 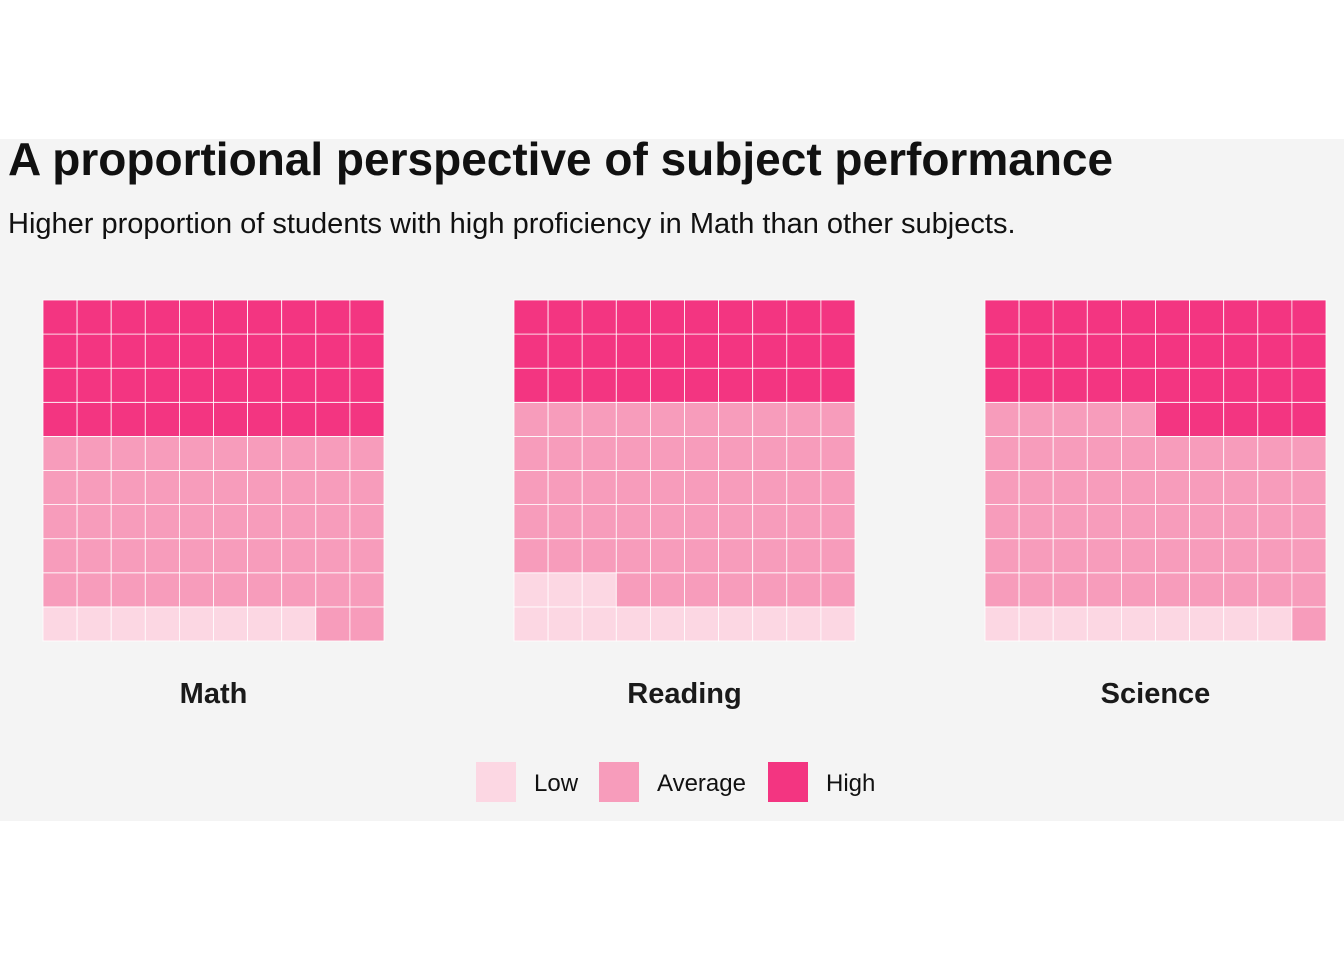 I want to click on legend-label-high: High, so click(x=850, y=783).